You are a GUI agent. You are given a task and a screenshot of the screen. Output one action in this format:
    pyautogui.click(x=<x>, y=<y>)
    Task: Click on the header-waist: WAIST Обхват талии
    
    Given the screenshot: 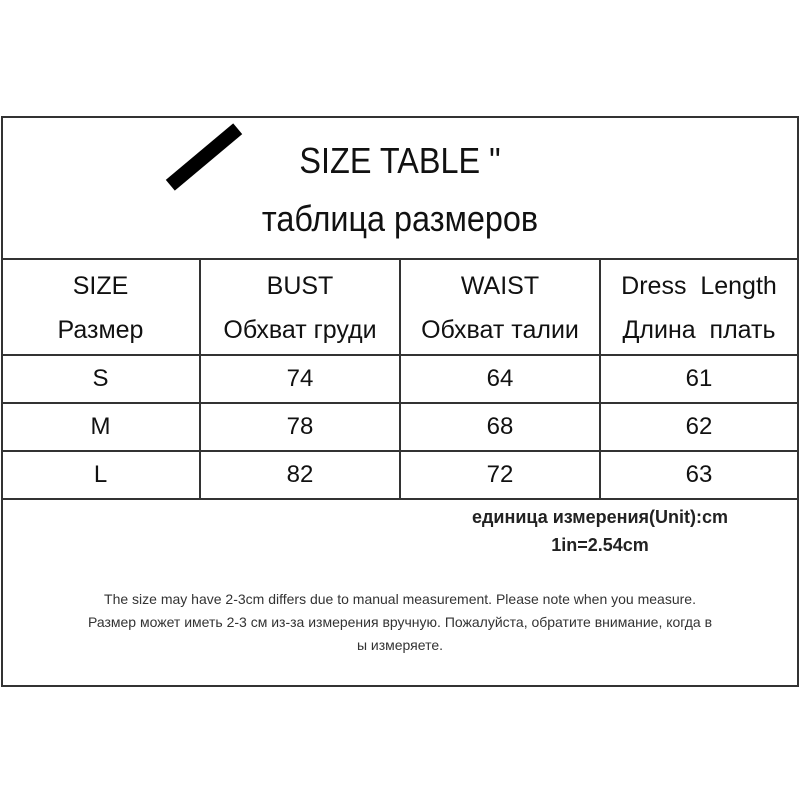 What is the action you would take?
    pyautogui.click(x=500, y=308)
    